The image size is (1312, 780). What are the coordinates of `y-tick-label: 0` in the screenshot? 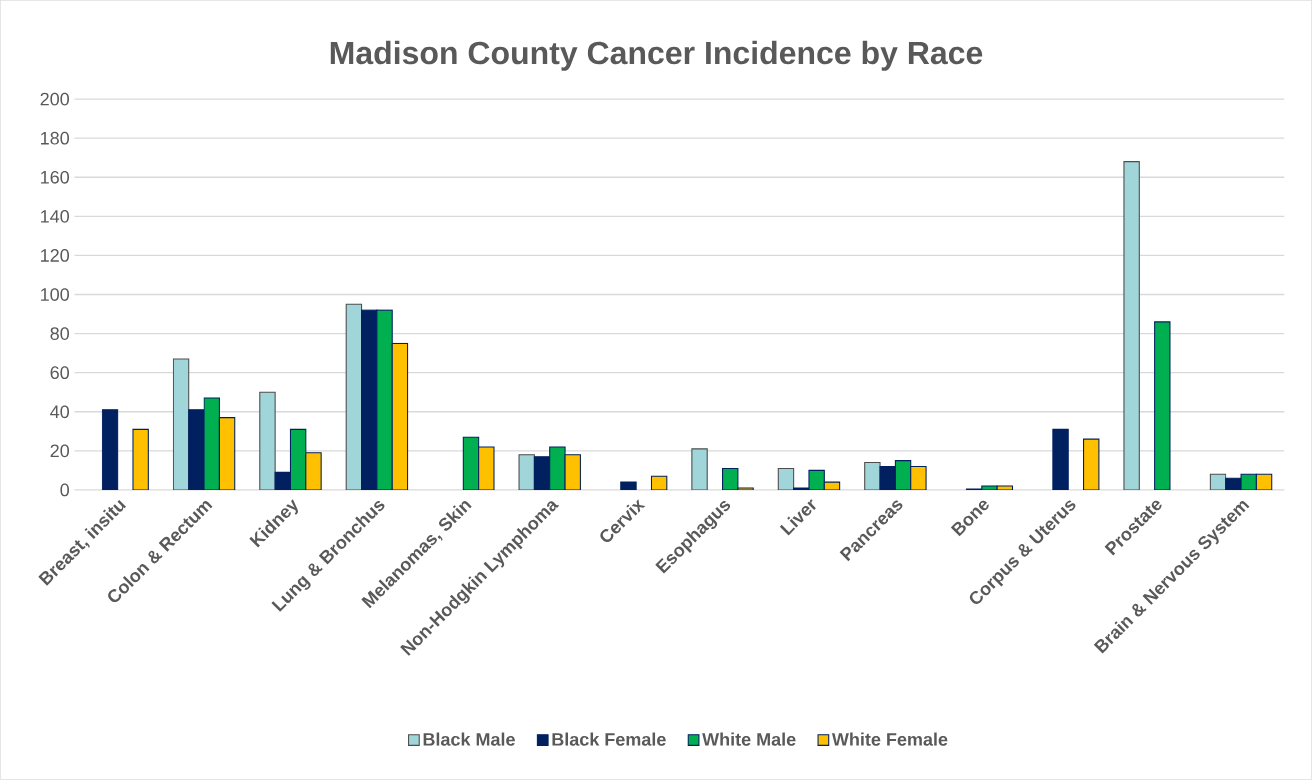 It's located at (65, 490).